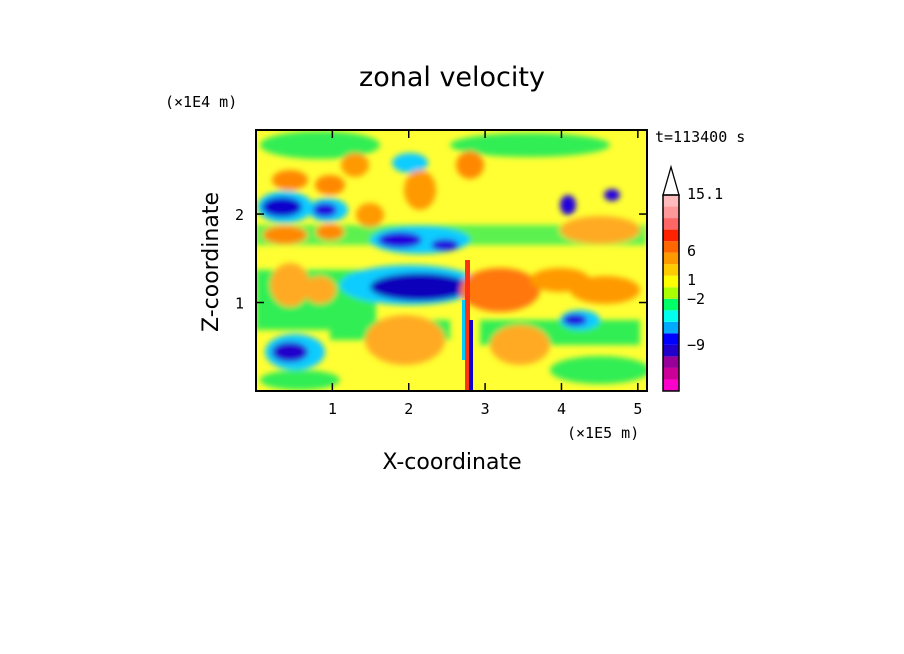 The width and height of the screenshot is (904, 654). Describe the element at coordinates (671, 180) in the screenshot. I see `colorbar-extend-arrow` at that location.